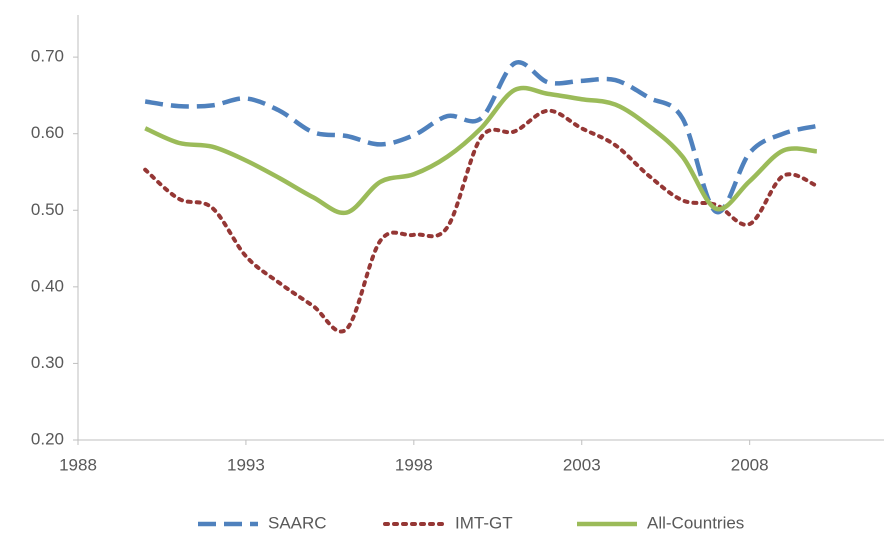 This screenshot has width=886, height=534. I want to click on legend-label: IMT-GT, so click(484, 522).